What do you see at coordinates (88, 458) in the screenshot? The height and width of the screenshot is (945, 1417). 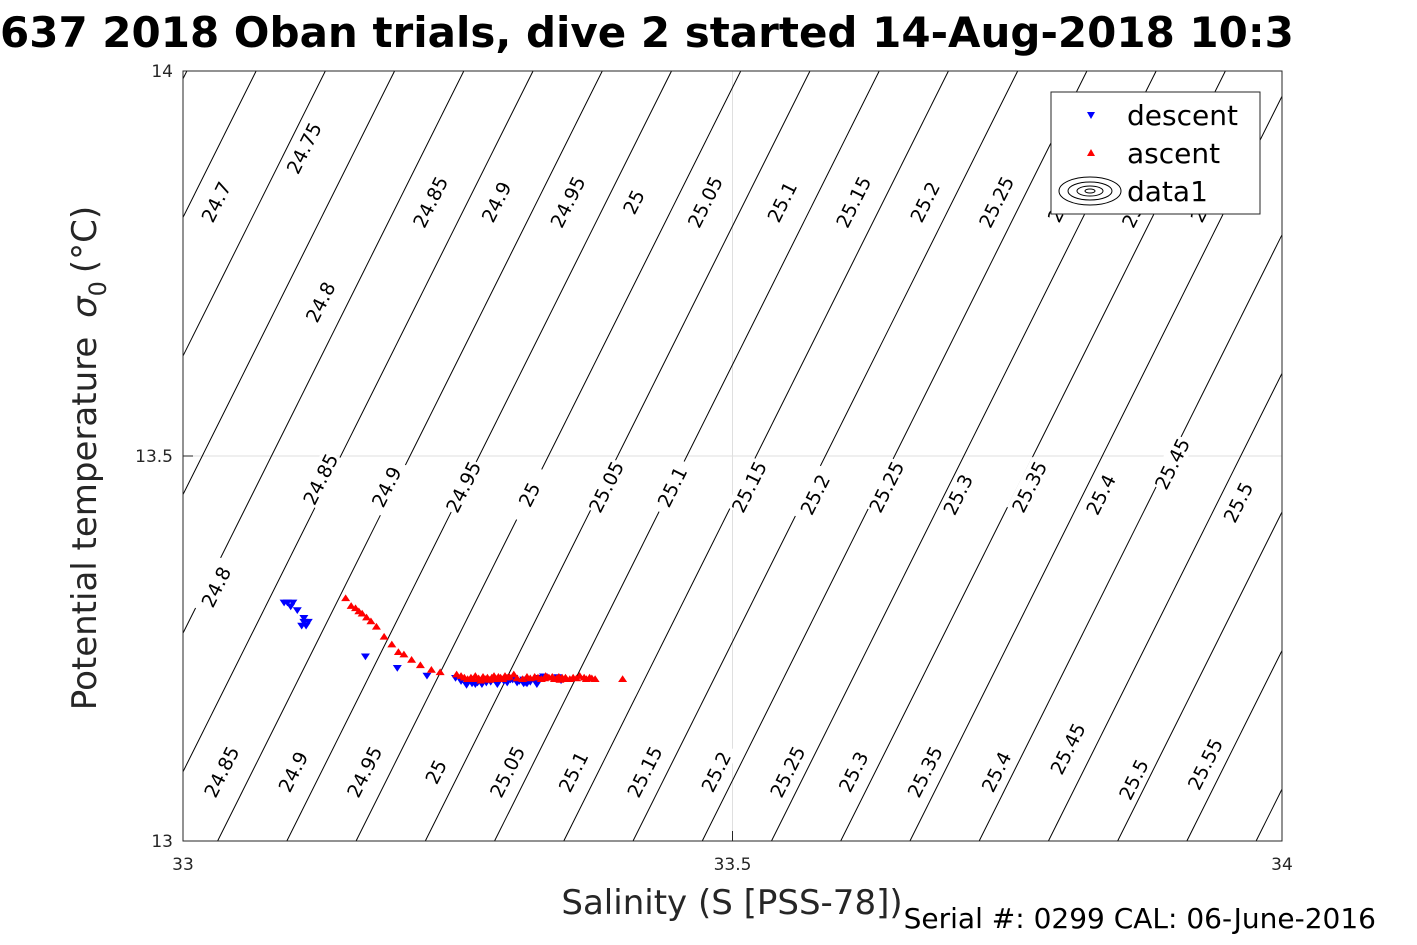 I see `y-axis-label: Potential temperature σ0 (°C)` at bounding box center [88, 458].